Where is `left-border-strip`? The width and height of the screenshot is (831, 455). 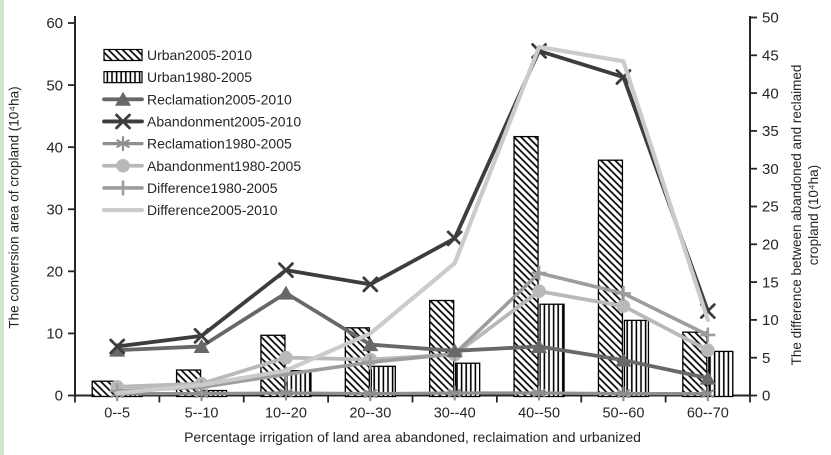
left-border-strip is located at coordinates (2, 227).